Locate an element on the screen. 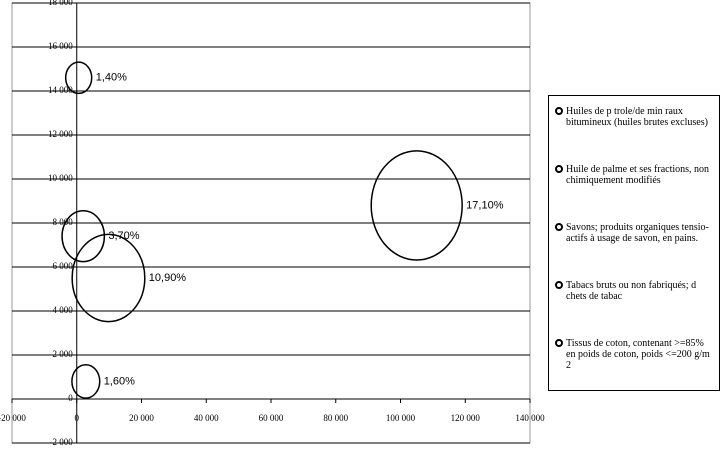 This screenshot has width=727, height=452. data-label: 1,60% is located at coordinates (119, 381).